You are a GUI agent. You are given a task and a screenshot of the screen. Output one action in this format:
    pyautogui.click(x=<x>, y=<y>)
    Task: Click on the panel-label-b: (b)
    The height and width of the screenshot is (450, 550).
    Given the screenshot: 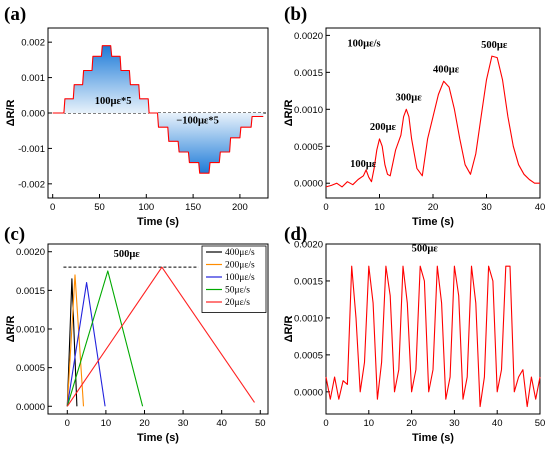 What is the action you would take?
    pyautogui.click(x=295, y=14)
    